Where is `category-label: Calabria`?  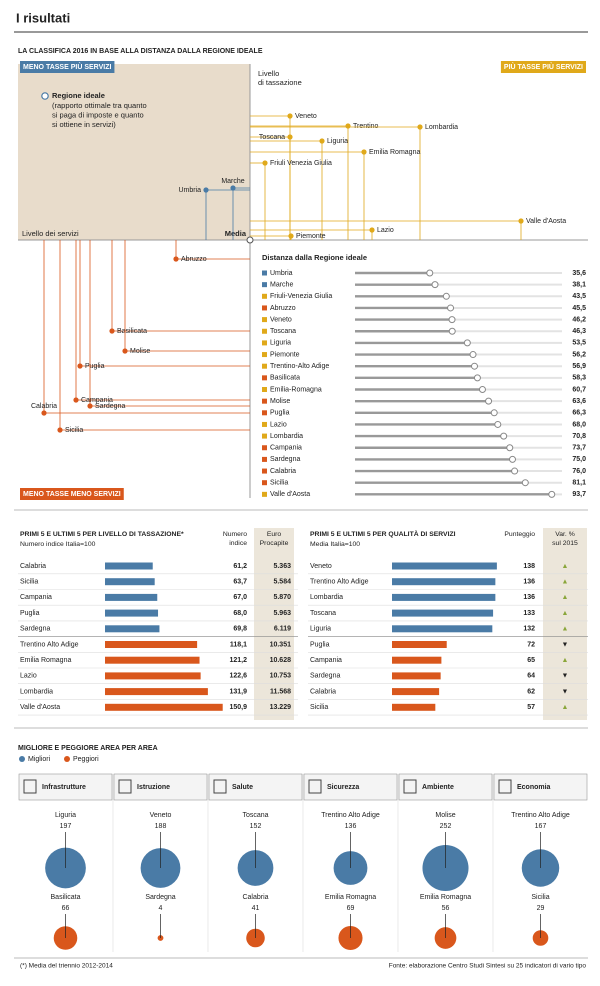
category-label: Calabria is located at coordinates (283, 471).